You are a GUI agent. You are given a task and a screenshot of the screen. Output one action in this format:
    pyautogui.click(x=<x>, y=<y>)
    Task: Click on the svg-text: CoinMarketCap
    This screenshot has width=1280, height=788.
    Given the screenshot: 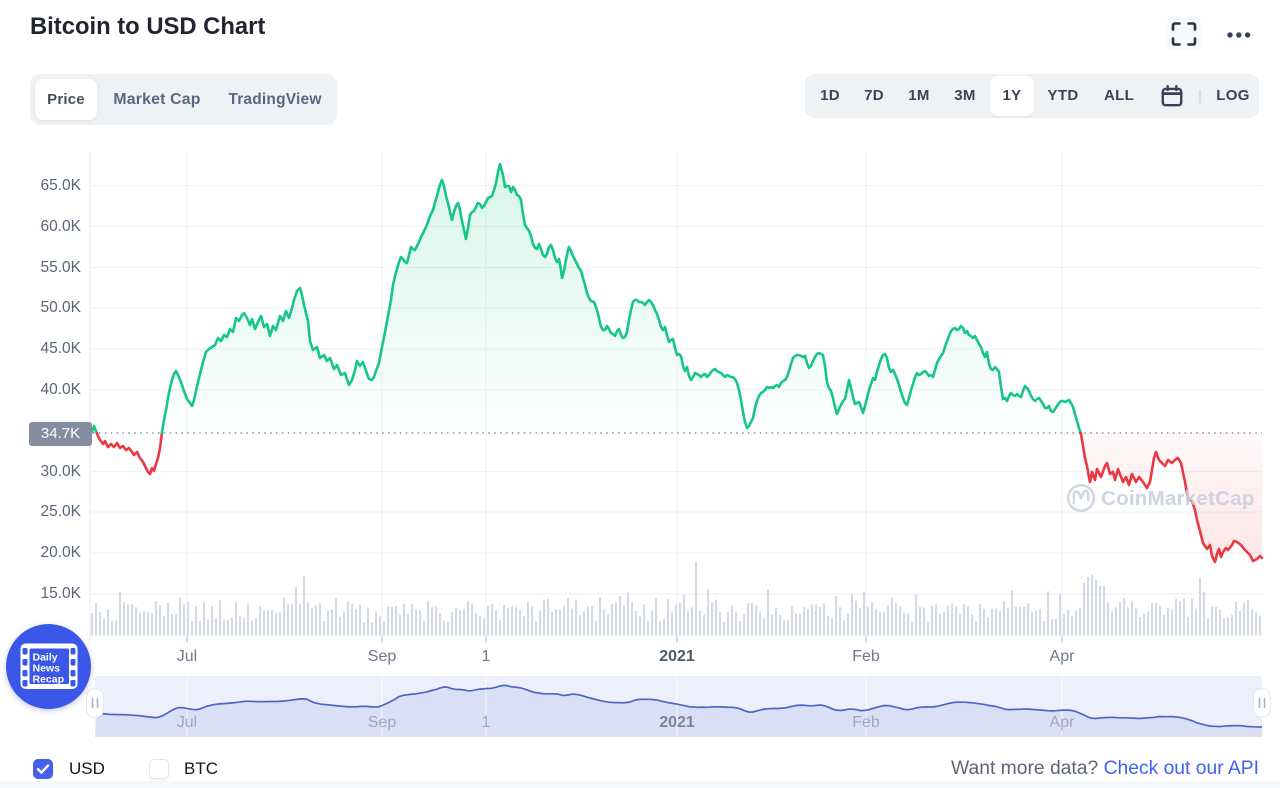 What is the action you would take?
    pyautogui.click(x=1178, y=498)
    